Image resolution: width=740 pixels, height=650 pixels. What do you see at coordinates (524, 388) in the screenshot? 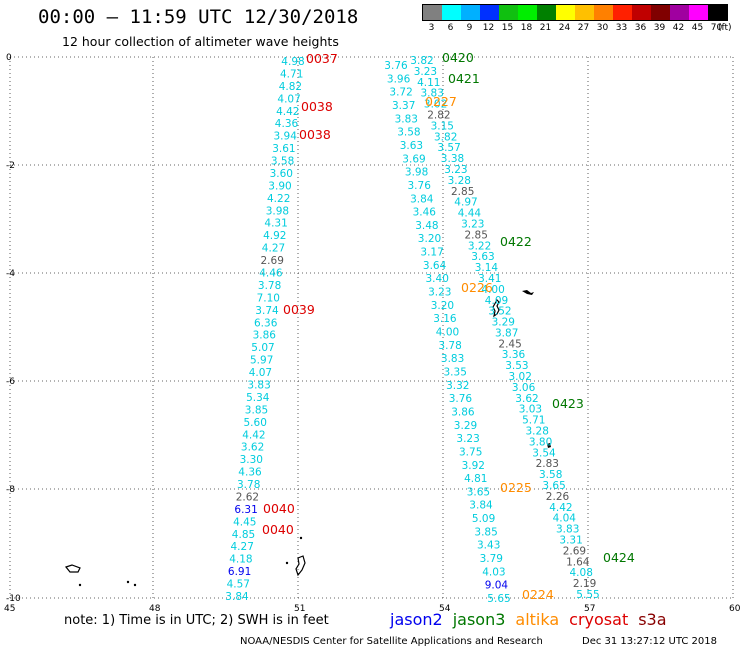
I see `wave-height-value: 3.06` at bounding box center [524, 388].